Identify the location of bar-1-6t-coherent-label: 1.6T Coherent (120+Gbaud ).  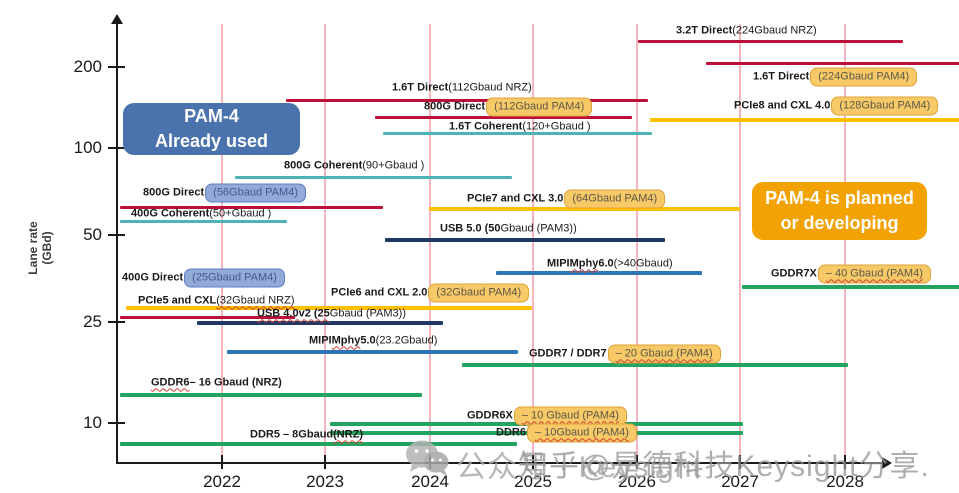
(520, 127).